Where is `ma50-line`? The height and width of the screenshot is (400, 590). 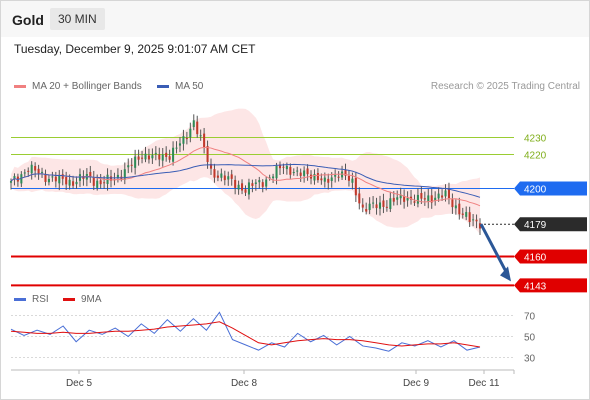
ma50-line is located at coordinates (245, 180).